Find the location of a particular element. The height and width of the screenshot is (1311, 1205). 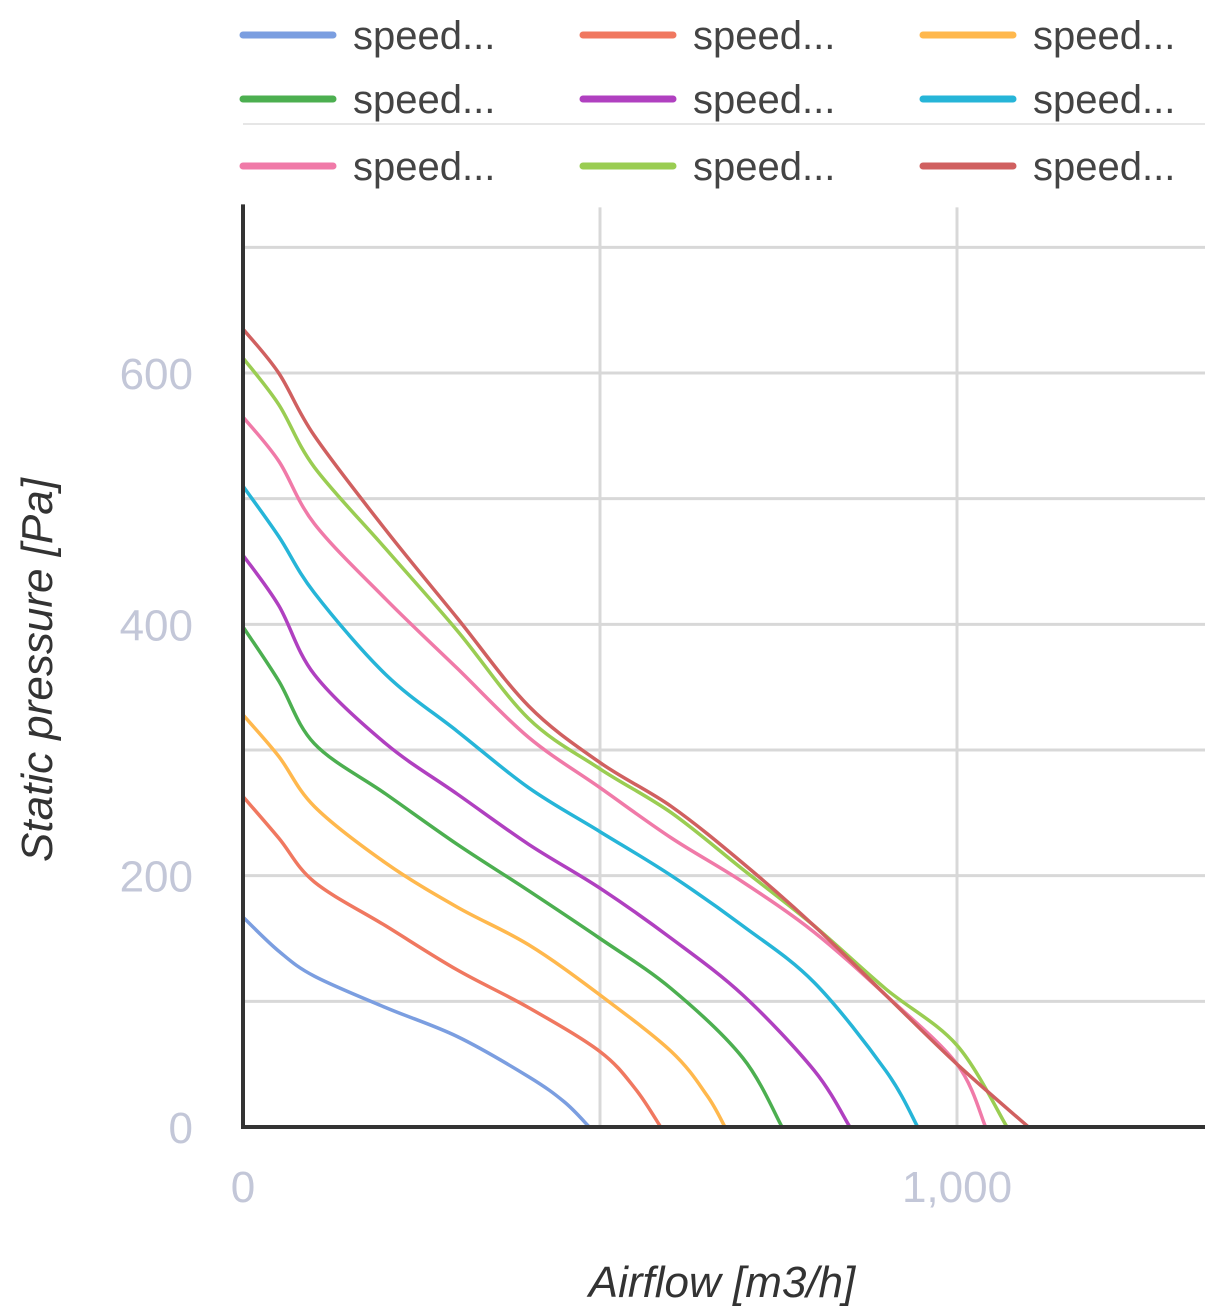

x-axis-title: Airflow [m3/h] is located at coordinates (721, 1282).